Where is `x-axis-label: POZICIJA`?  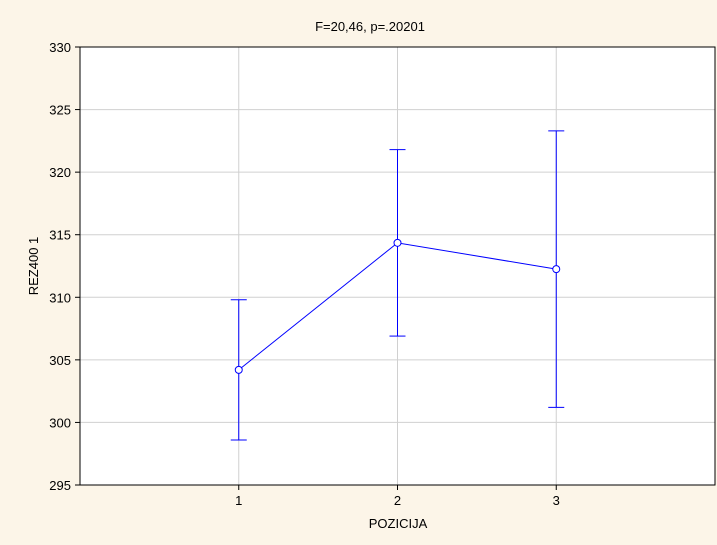
x-axis-label: POZICIJA is located at coordinates (398, 523).